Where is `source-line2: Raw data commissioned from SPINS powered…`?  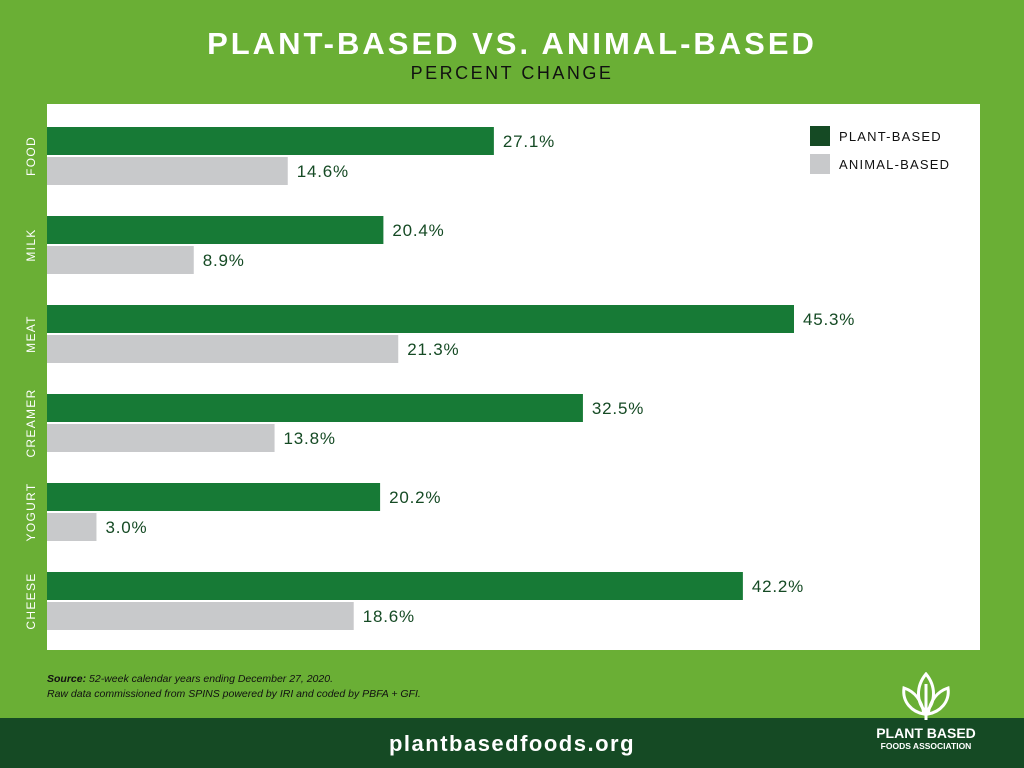 source-line2: Raw data commissioned from SPINS powered… is located at coordinates (234, 694).